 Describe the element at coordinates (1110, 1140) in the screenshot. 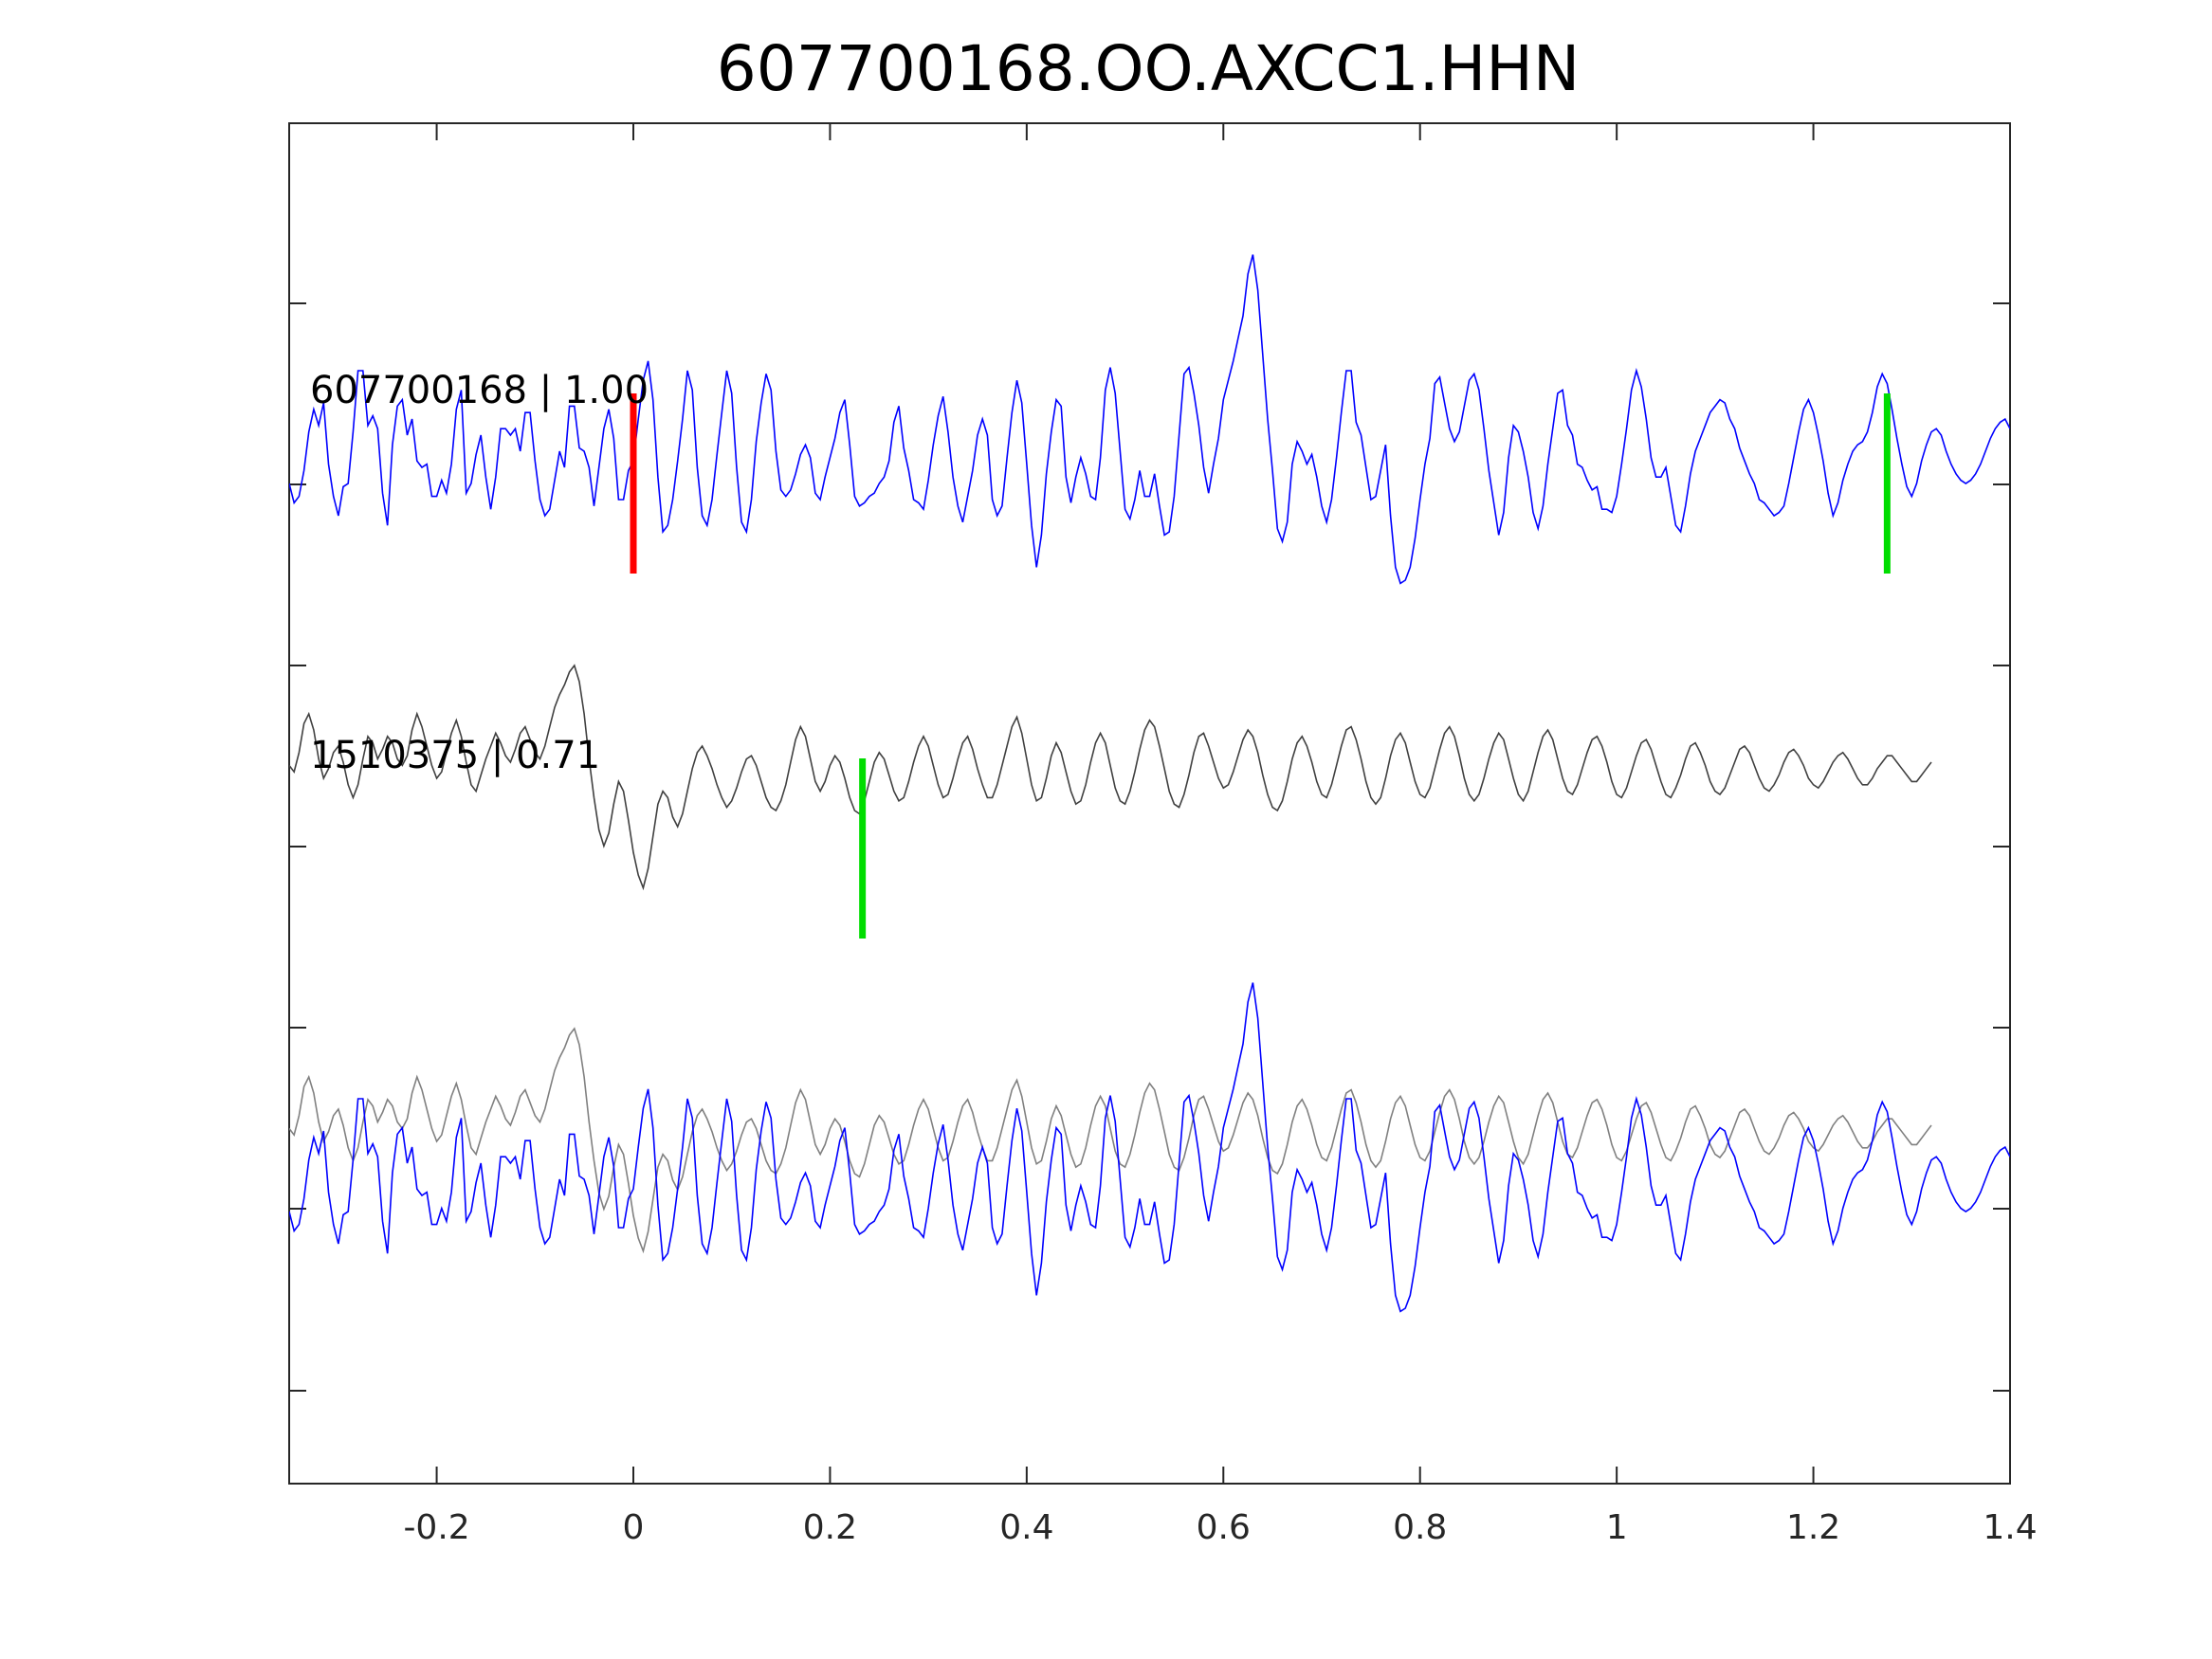

I see `trace-overlay-grey` at that location.